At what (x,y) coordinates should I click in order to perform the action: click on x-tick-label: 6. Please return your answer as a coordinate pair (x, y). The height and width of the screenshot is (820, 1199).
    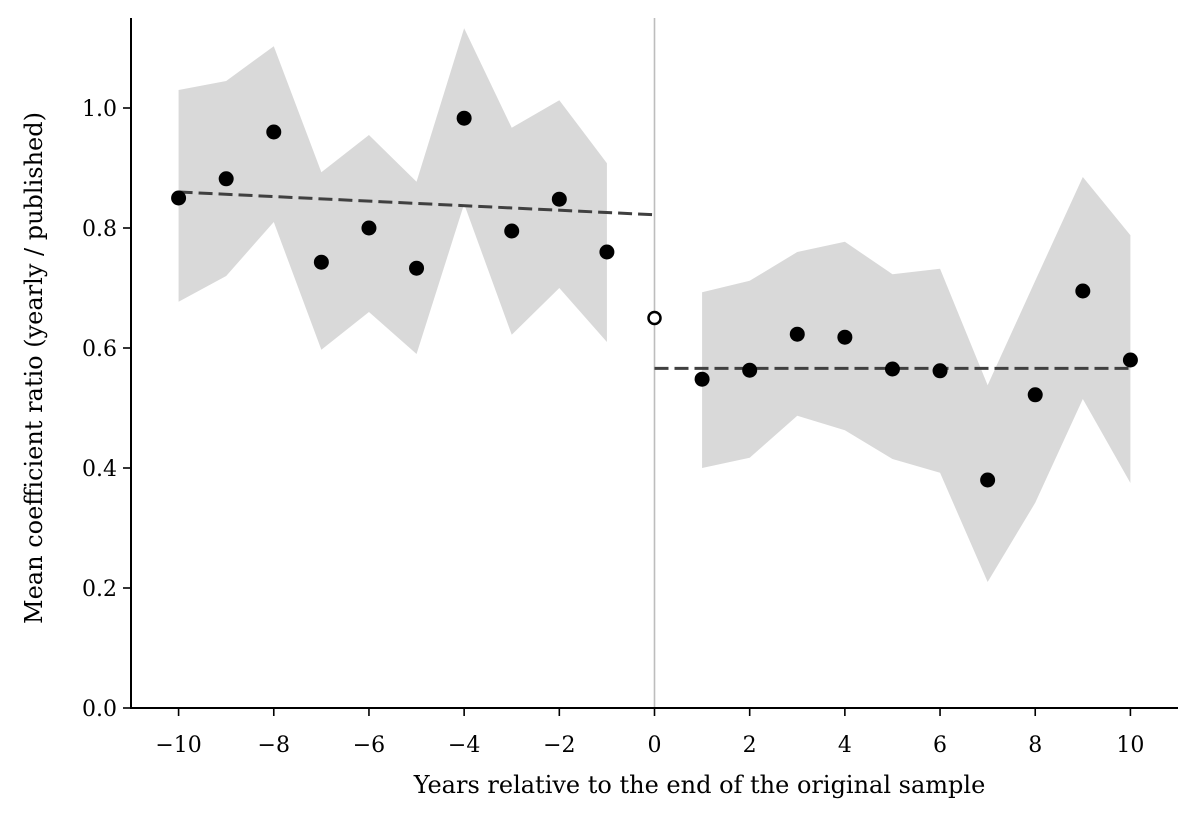
    Looking at the image, I should click on (940, 745).